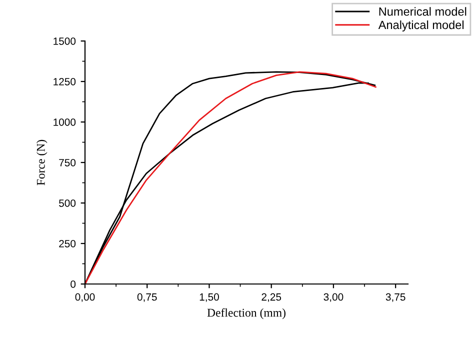 This screenshot has height=340, width=474. Describe the element at coordinates (246, 314) in the screenshot. I see `x-axis-title: Deflection (mm)` at that location.